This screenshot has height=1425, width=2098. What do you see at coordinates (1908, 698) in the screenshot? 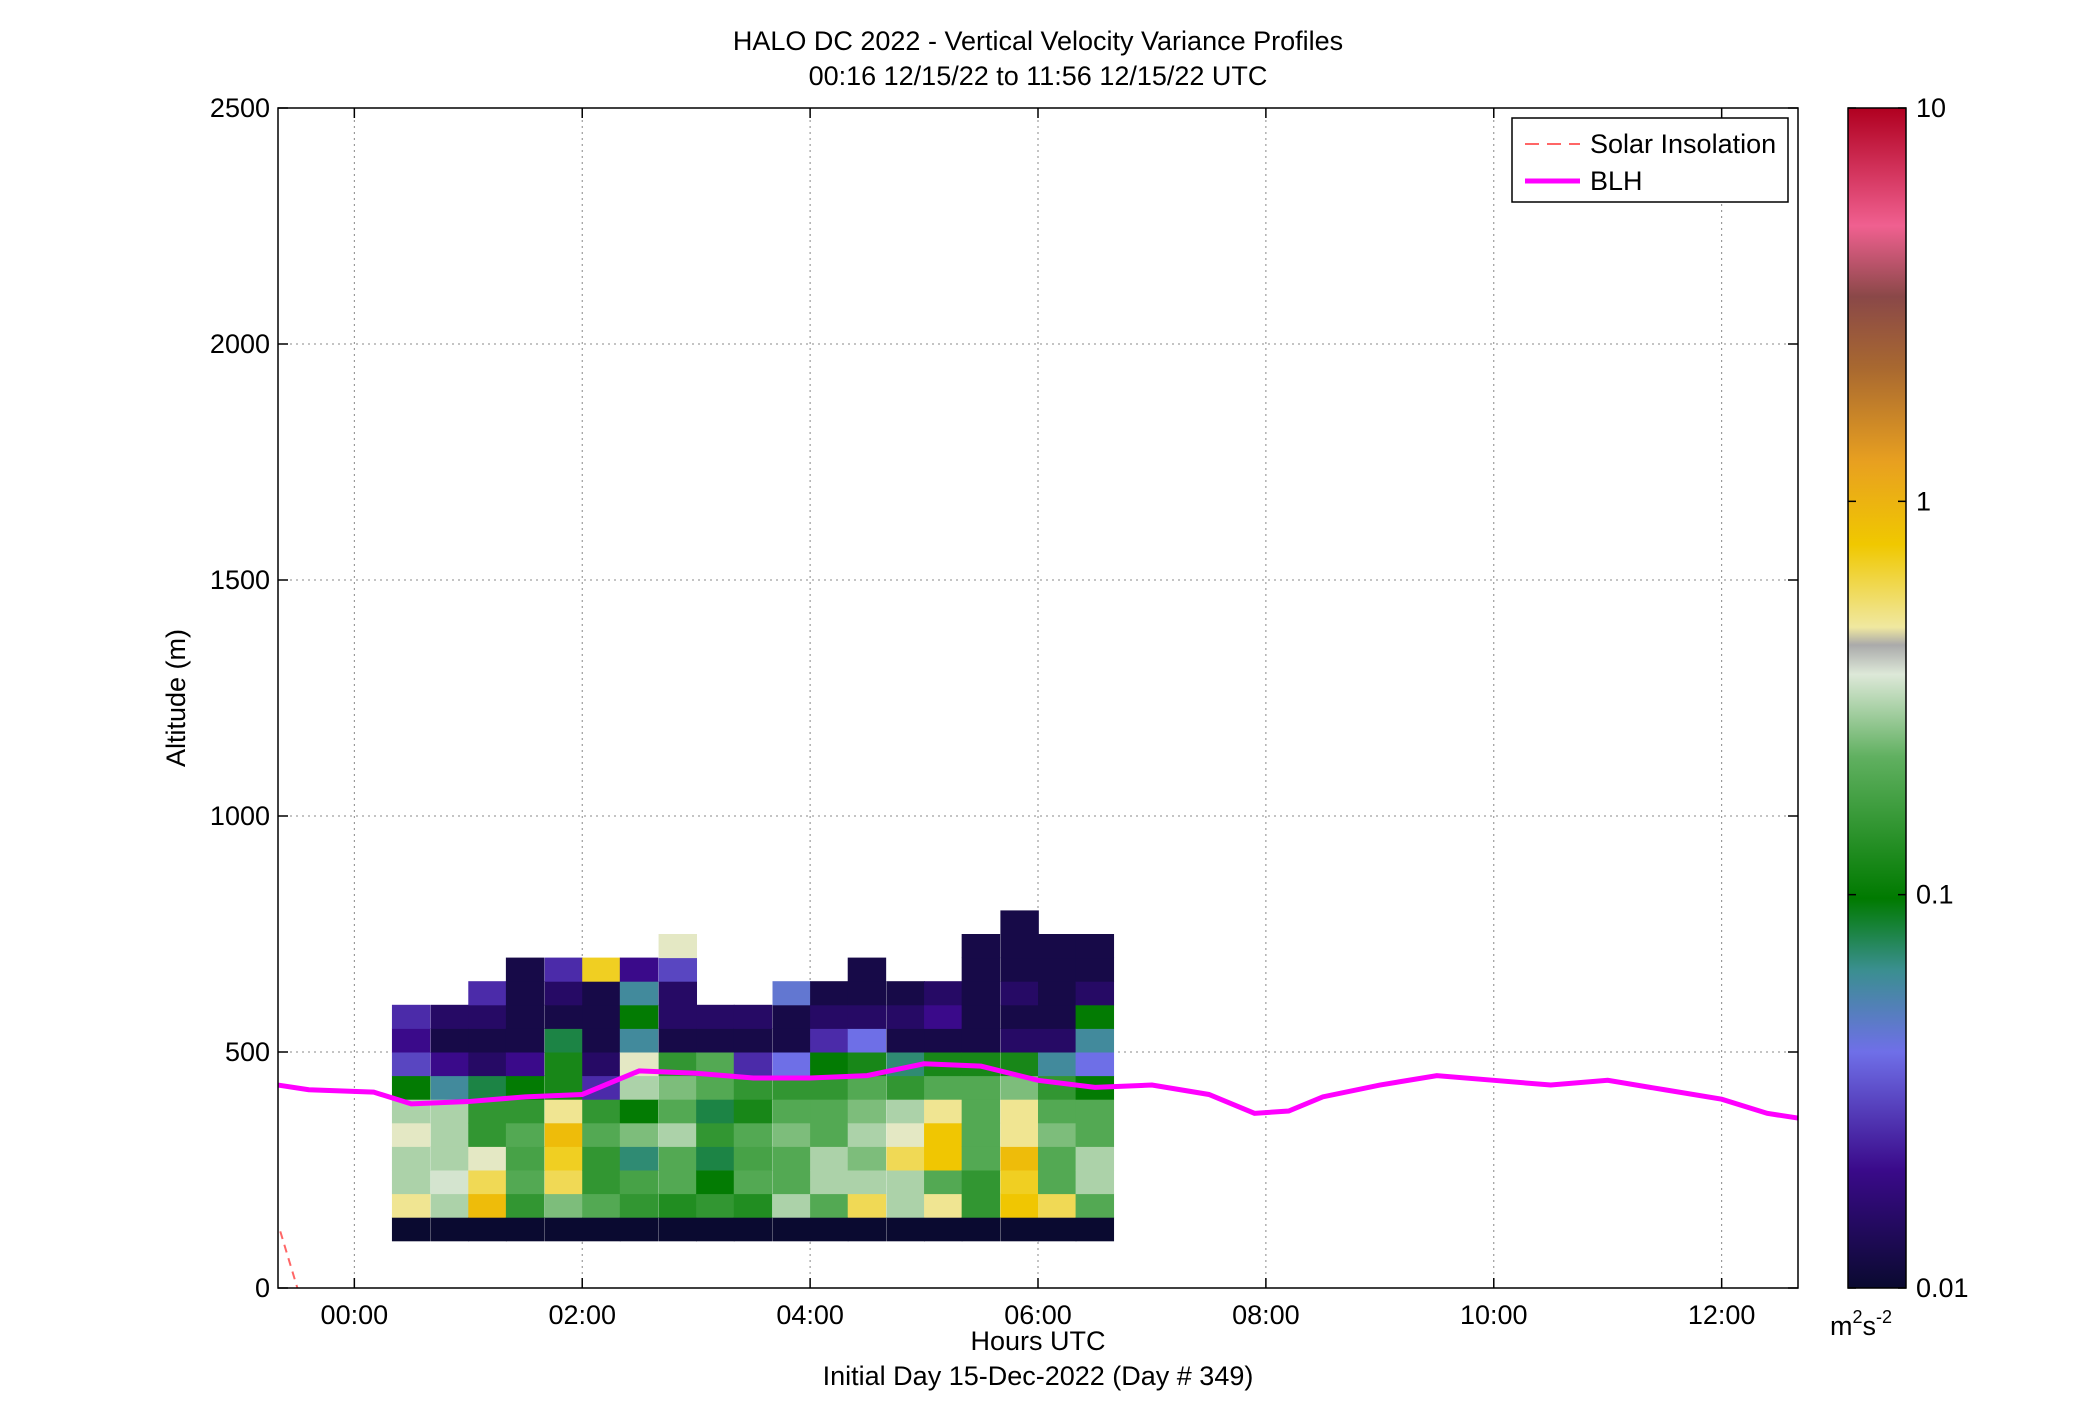
I see `colorbar-ticks: 0.01 0.1 1 10` at bounding box center [1908, 698].